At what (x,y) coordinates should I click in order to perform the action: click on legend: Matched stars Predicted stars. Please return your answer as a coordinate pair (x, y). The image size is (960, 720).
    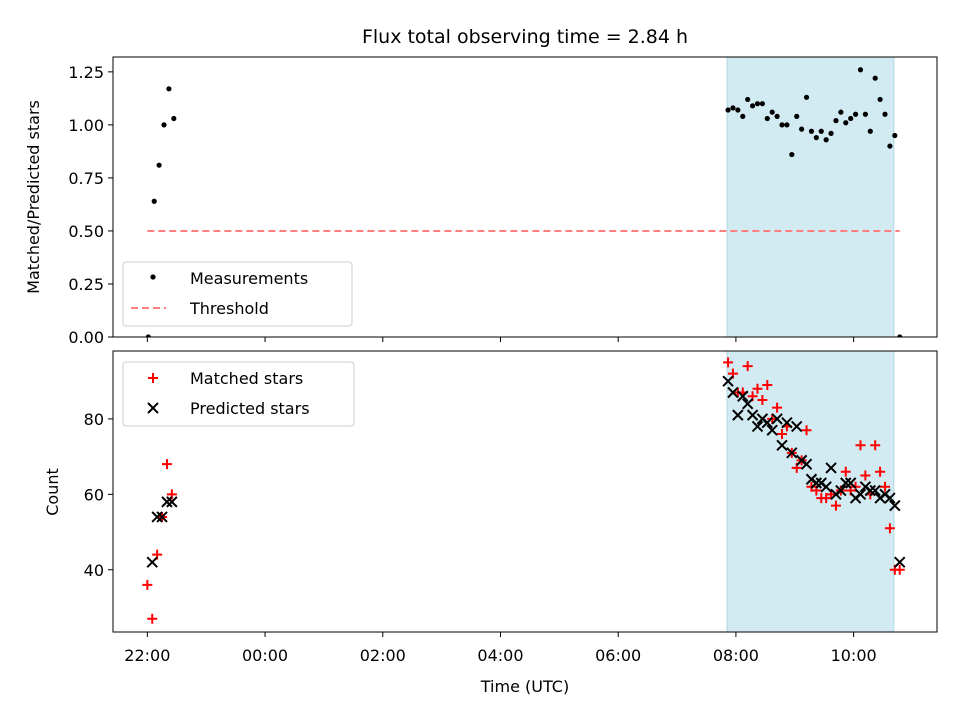
    Looking at the image, I should click on (238, 394).